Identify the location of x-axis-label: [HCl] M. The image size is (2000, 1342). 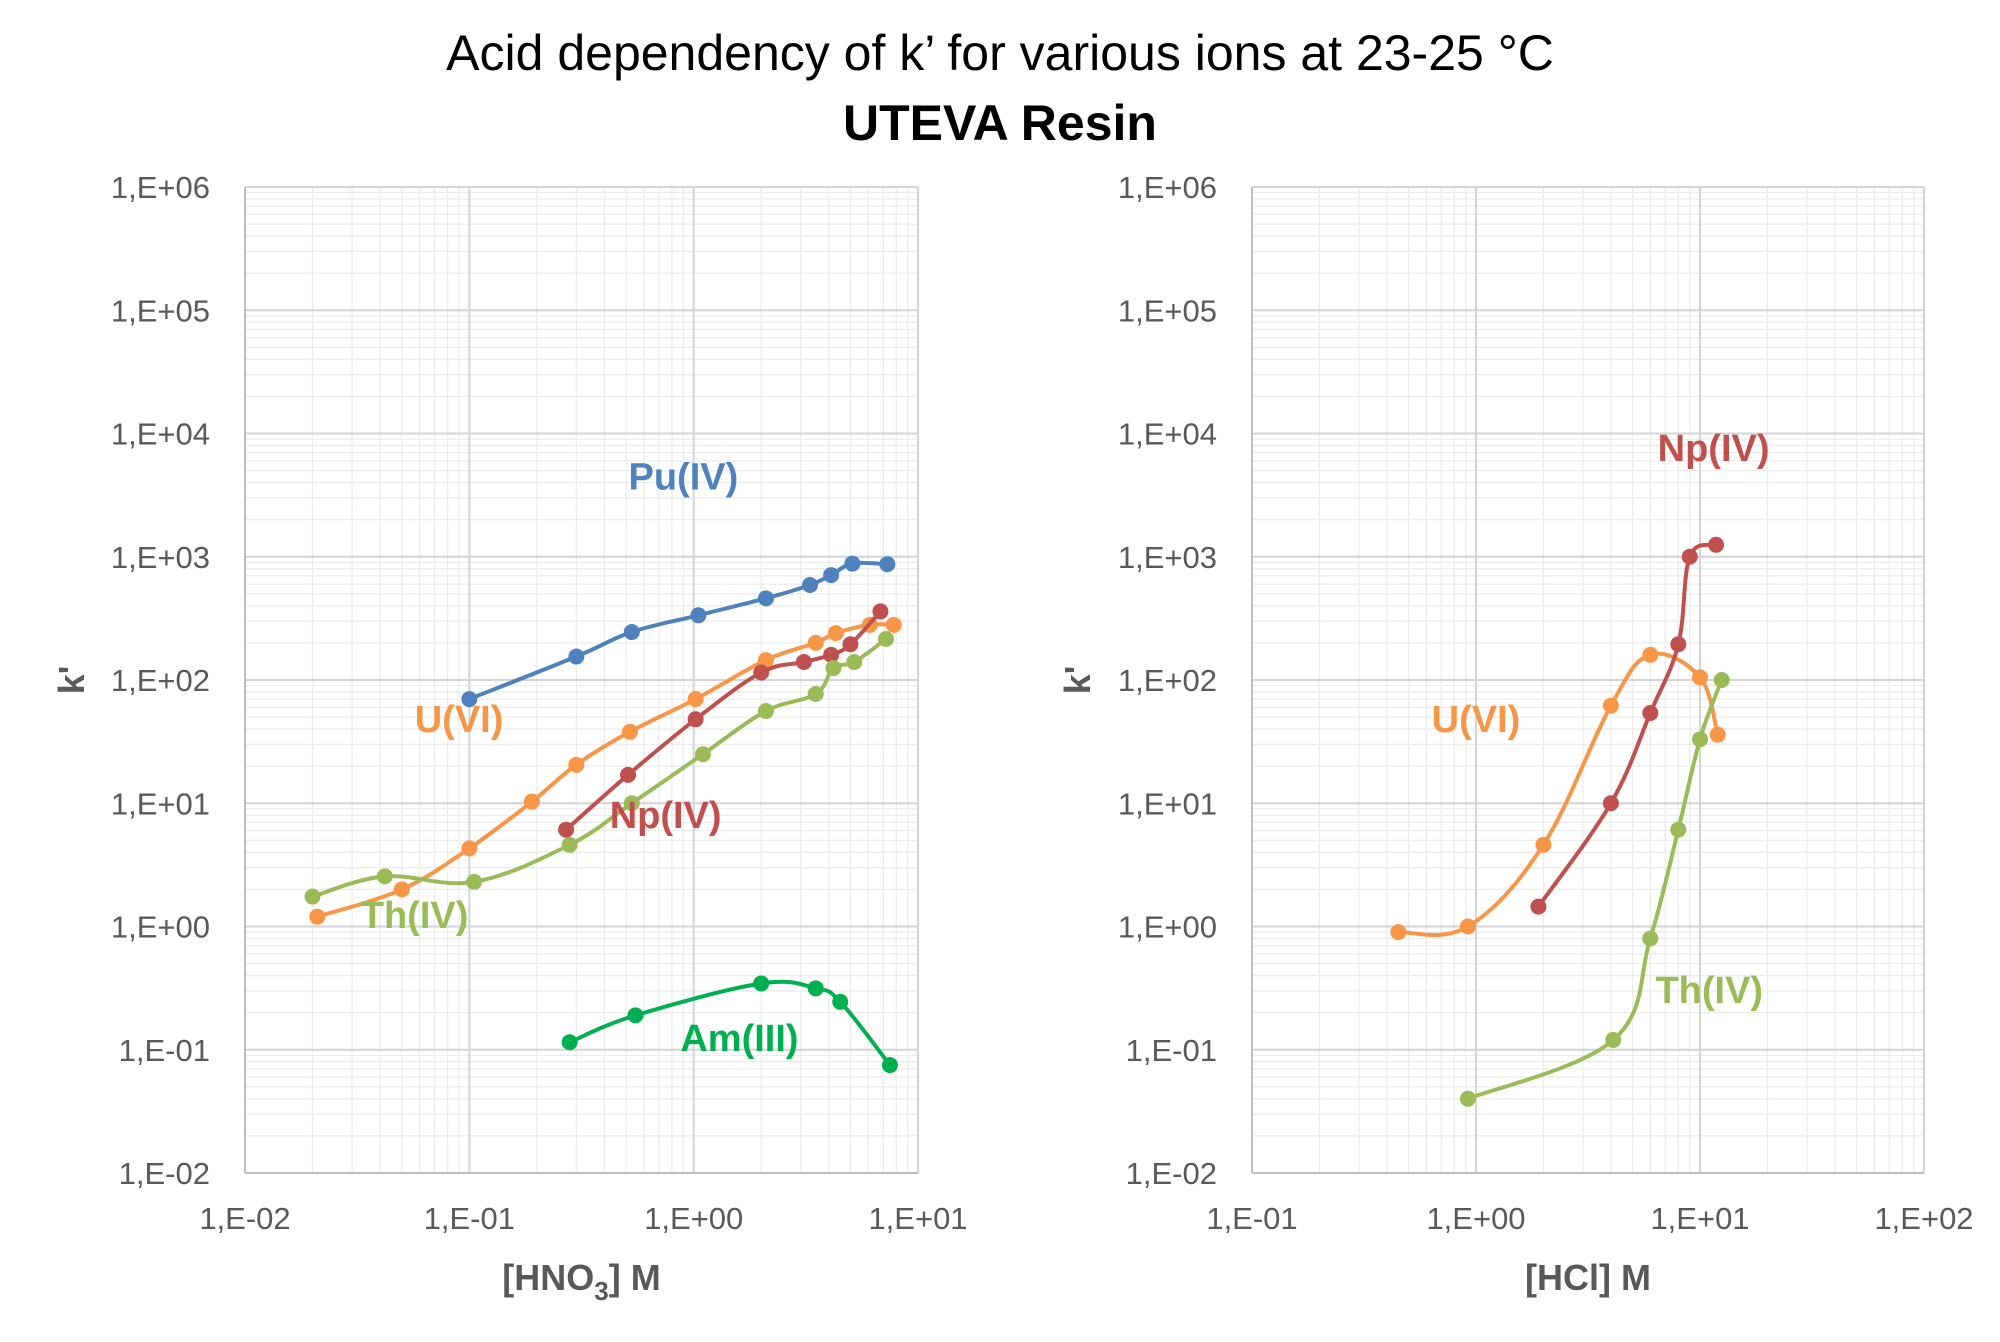
(1588, 1277).